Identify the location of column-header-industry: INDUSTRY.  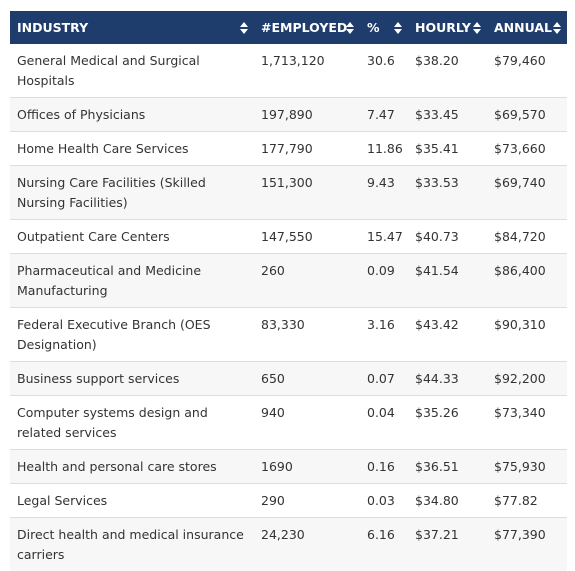
(132, 27).